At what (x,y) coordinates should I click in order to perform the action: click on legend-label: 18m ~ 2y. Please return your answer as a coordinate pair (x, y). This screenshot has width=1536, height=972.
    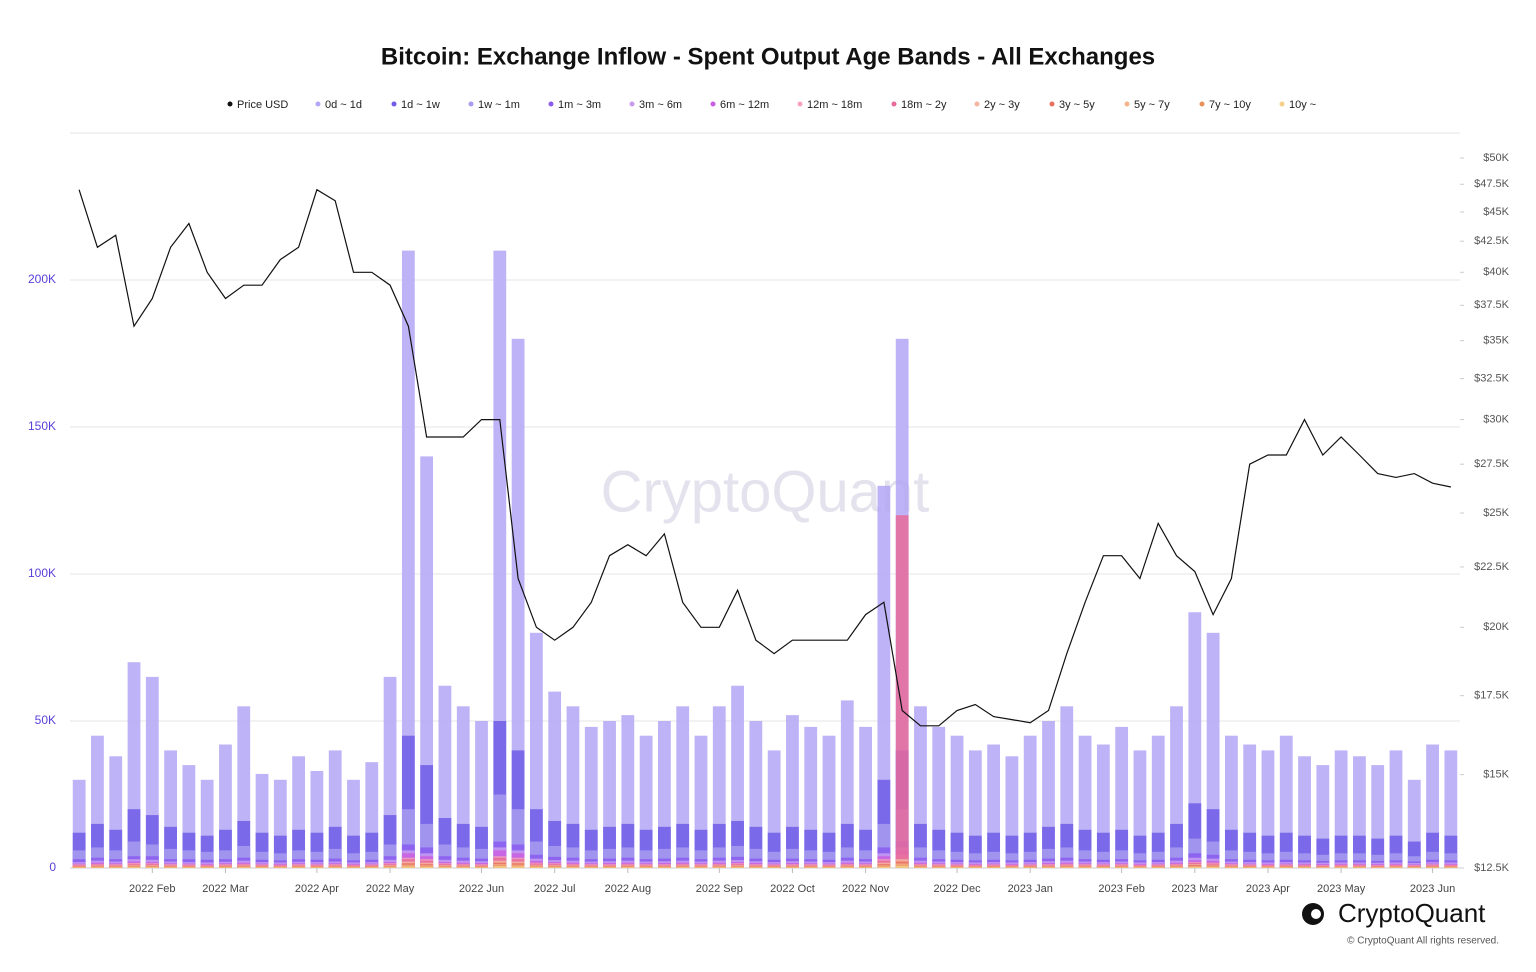
    Looking at the image, I should click on (924, 105).